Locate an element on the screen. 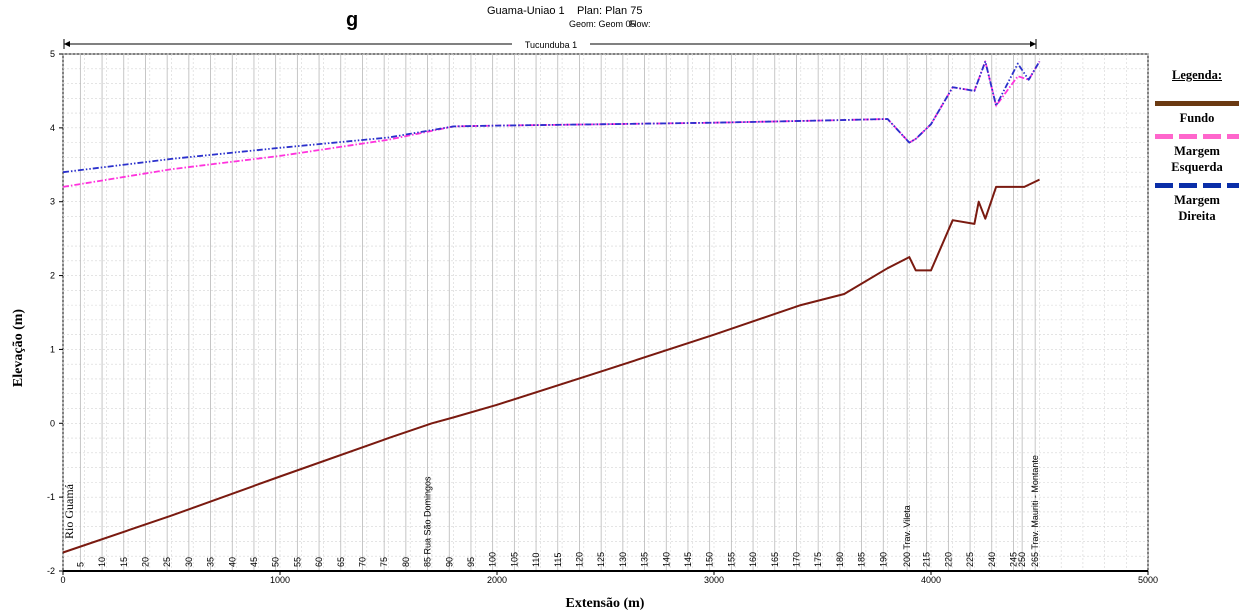 The image size is (1249, 612). station-label: 50 is located at coordinates (276, 562).